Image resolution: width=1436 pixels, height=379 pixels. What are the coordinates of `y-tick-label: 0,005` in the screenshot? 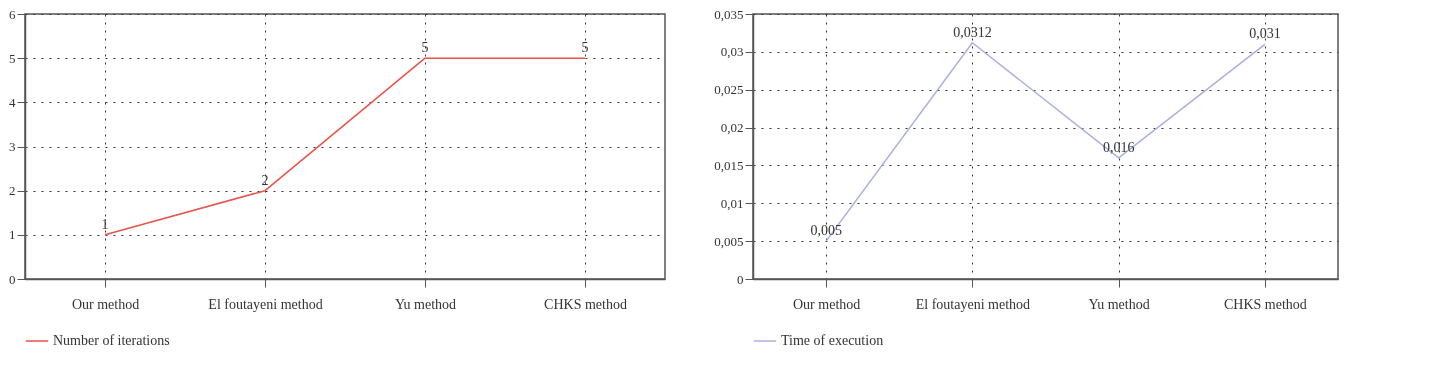 It's located at (729, 241).